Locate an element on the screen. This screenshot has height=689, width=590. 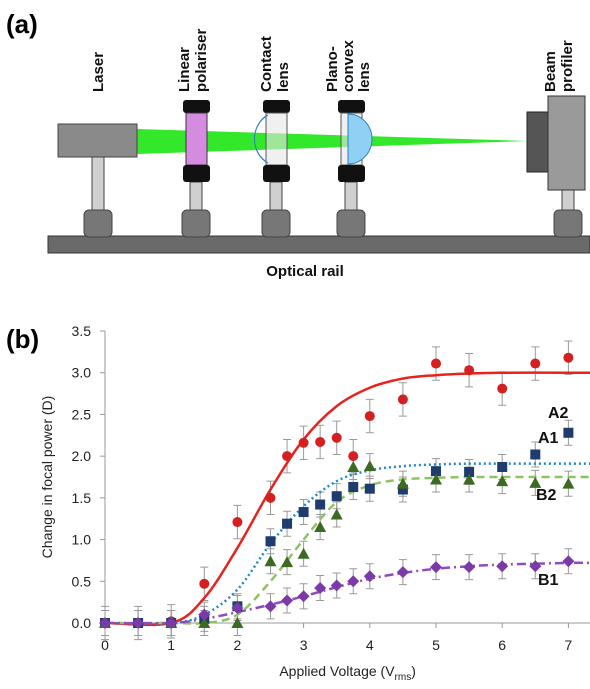
component-label: Laser is located at coordinates (98, 72).